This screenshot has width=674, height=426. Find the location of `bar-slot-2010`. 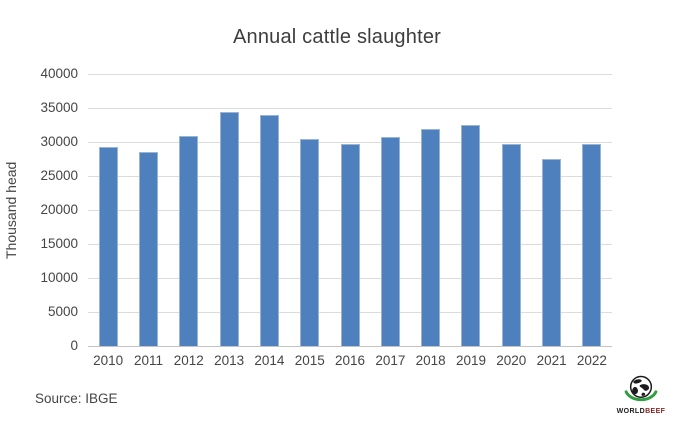

bar-slot-2010 is located at coordinates (108, 210).